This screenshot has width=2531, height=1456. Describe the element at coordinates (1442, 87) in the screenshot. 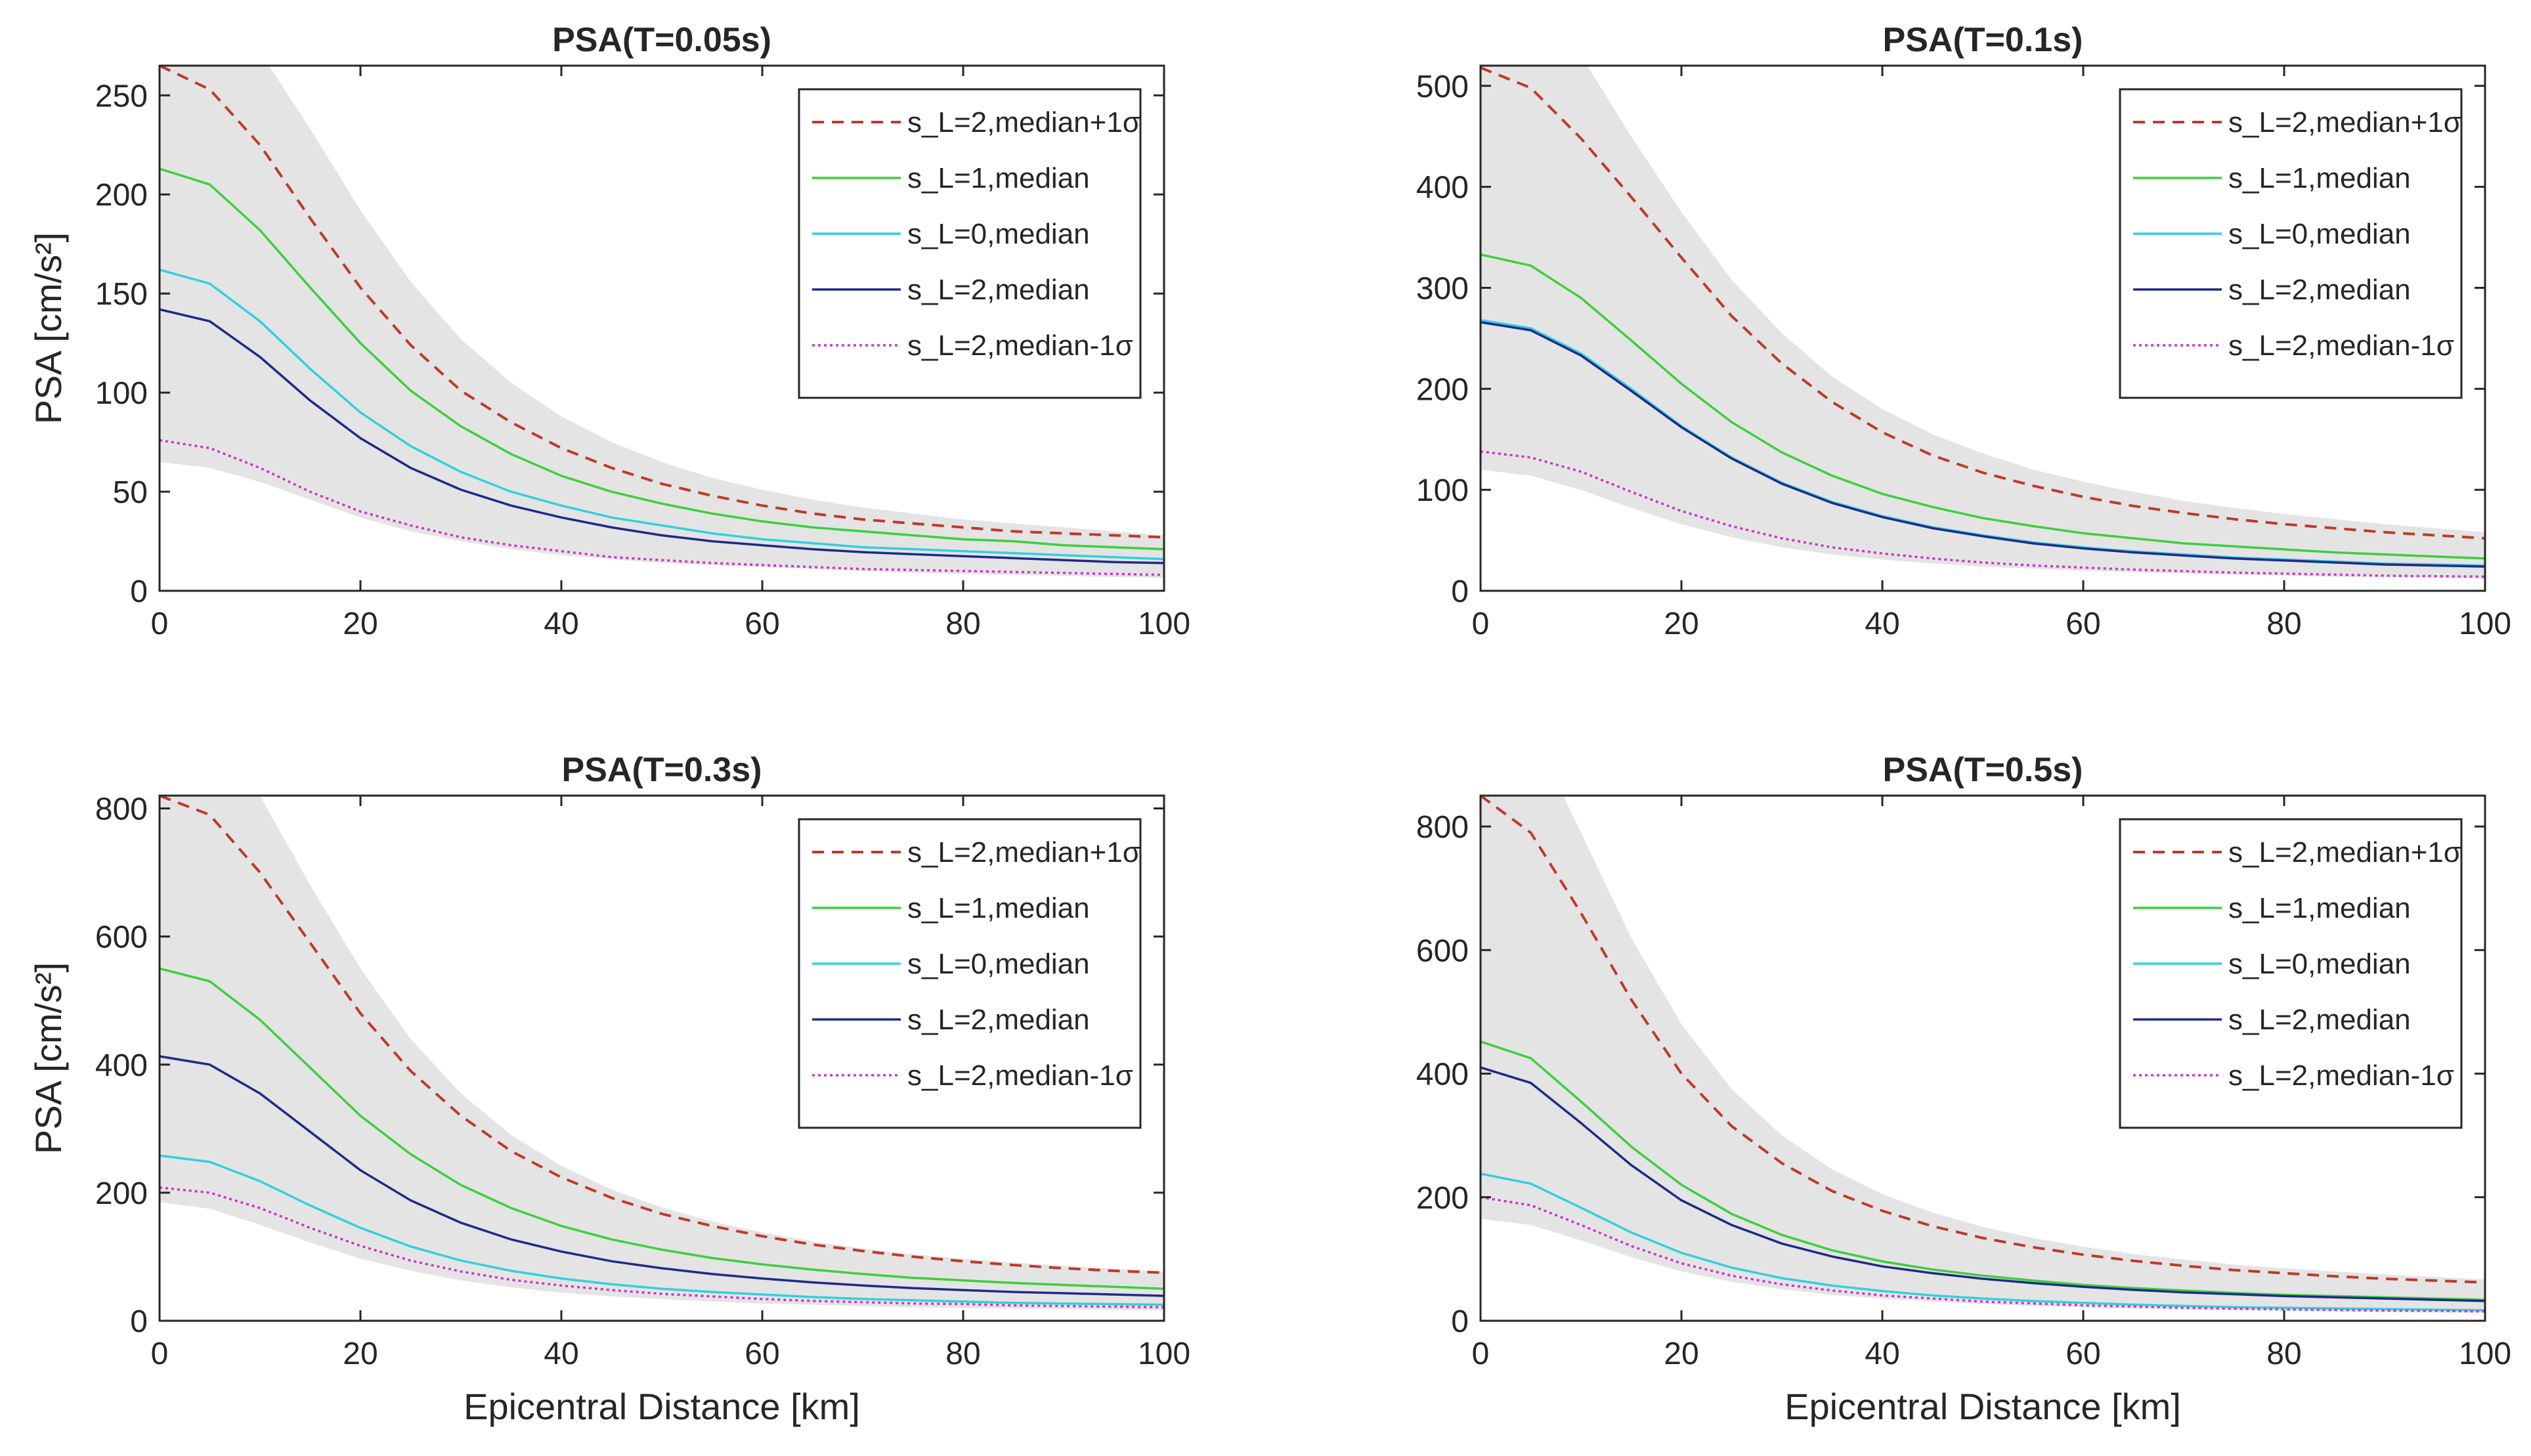

I see `y-tick-label: 500` at that location.